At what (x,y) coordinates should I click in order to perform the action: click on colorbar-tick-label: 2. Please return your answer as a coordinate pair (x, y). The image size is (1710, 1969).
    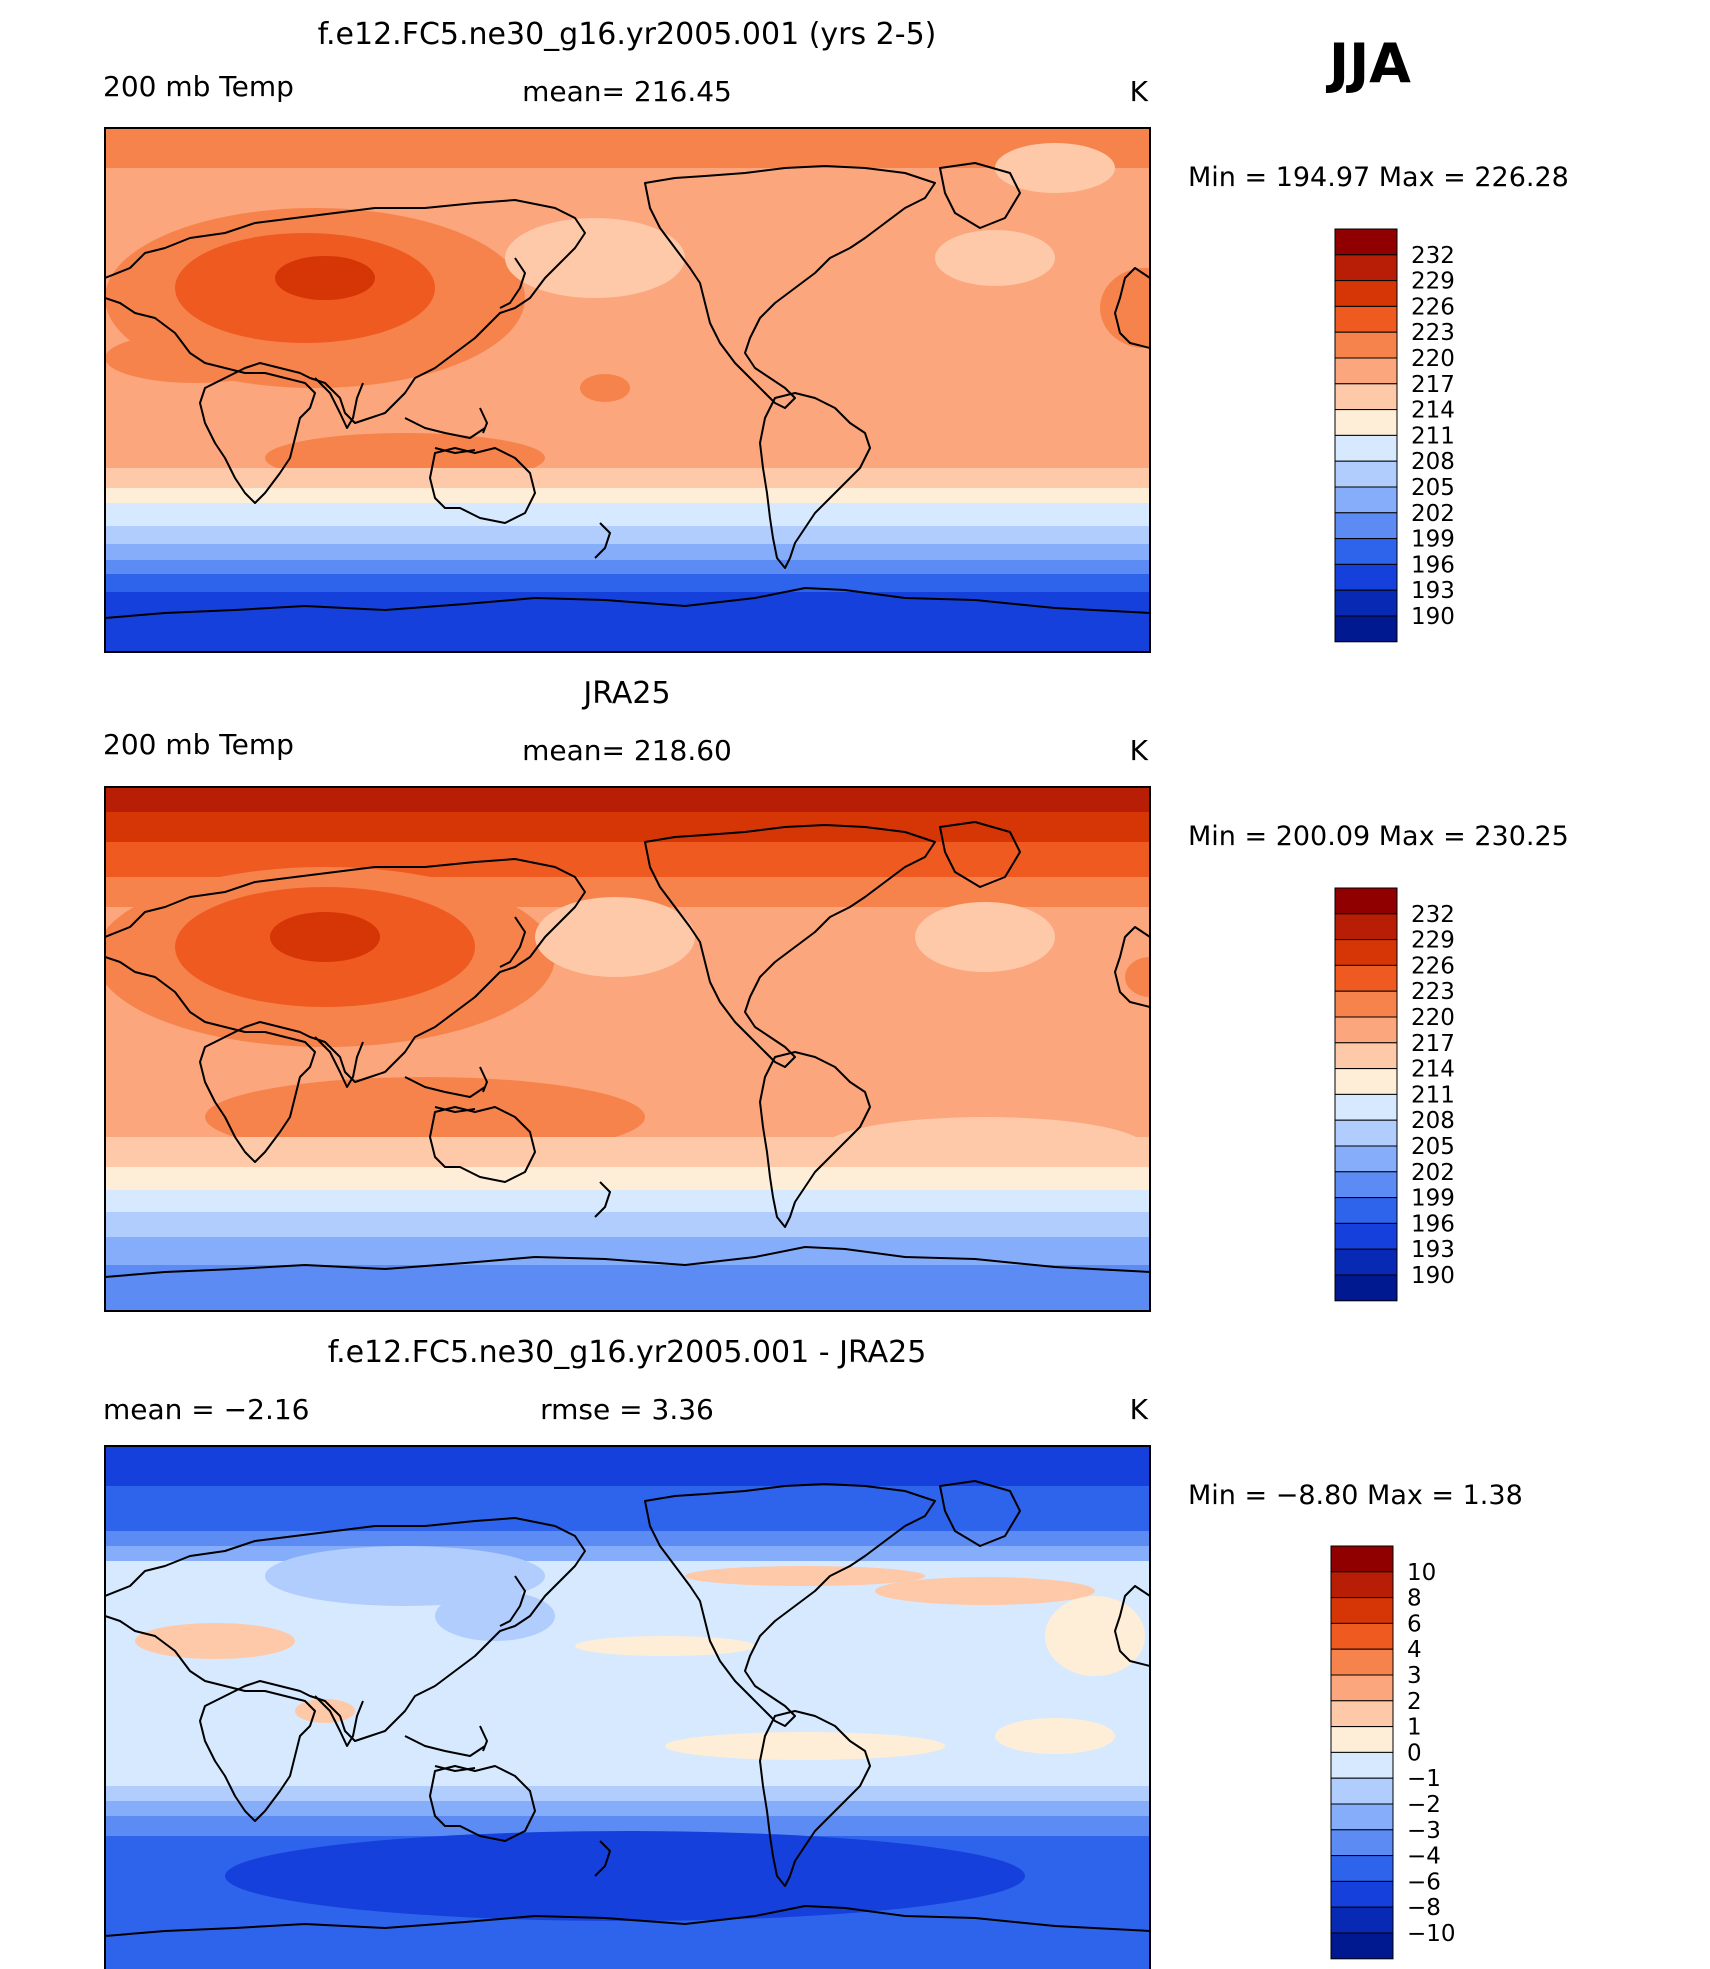
    Looking at the image, I should click on (1414, 1702).